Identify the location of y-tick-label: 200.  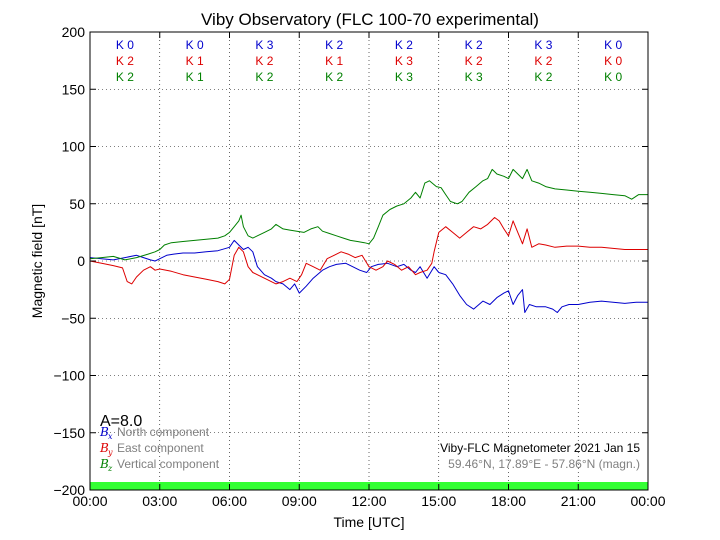
(74, 32).